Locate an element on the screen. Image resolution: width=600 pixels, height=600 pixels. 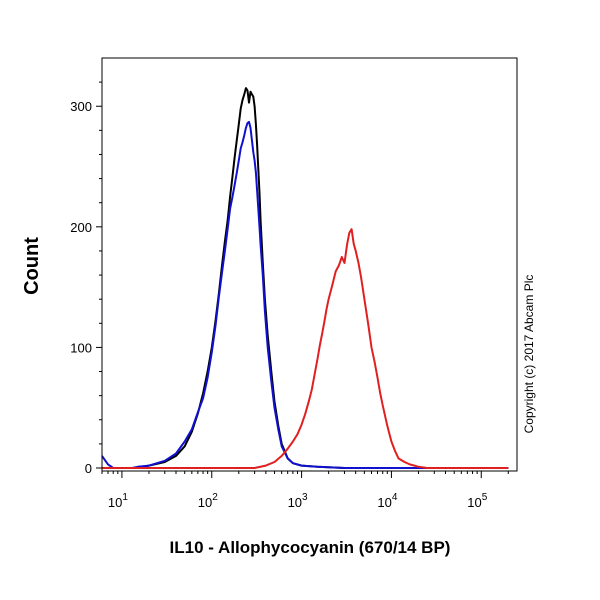
x-axis-title: IL10 - Allophycocyanin (670/14 BP) is located at coordinates (310, 547).